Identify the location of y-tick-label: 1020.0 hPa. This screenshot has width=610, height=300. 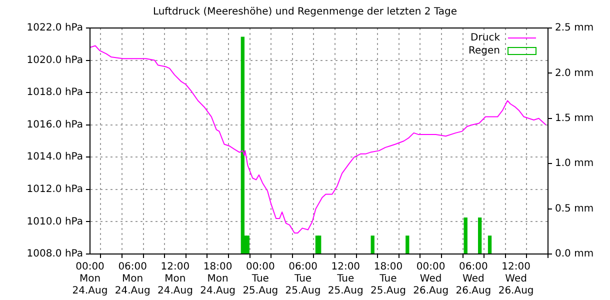
(54, 60).